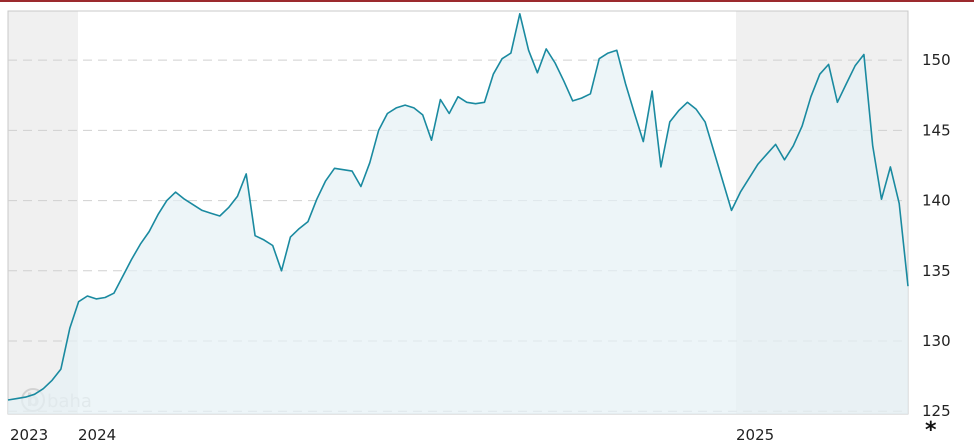  I want to click on x-tick-label: 2024, so click(97, 434).